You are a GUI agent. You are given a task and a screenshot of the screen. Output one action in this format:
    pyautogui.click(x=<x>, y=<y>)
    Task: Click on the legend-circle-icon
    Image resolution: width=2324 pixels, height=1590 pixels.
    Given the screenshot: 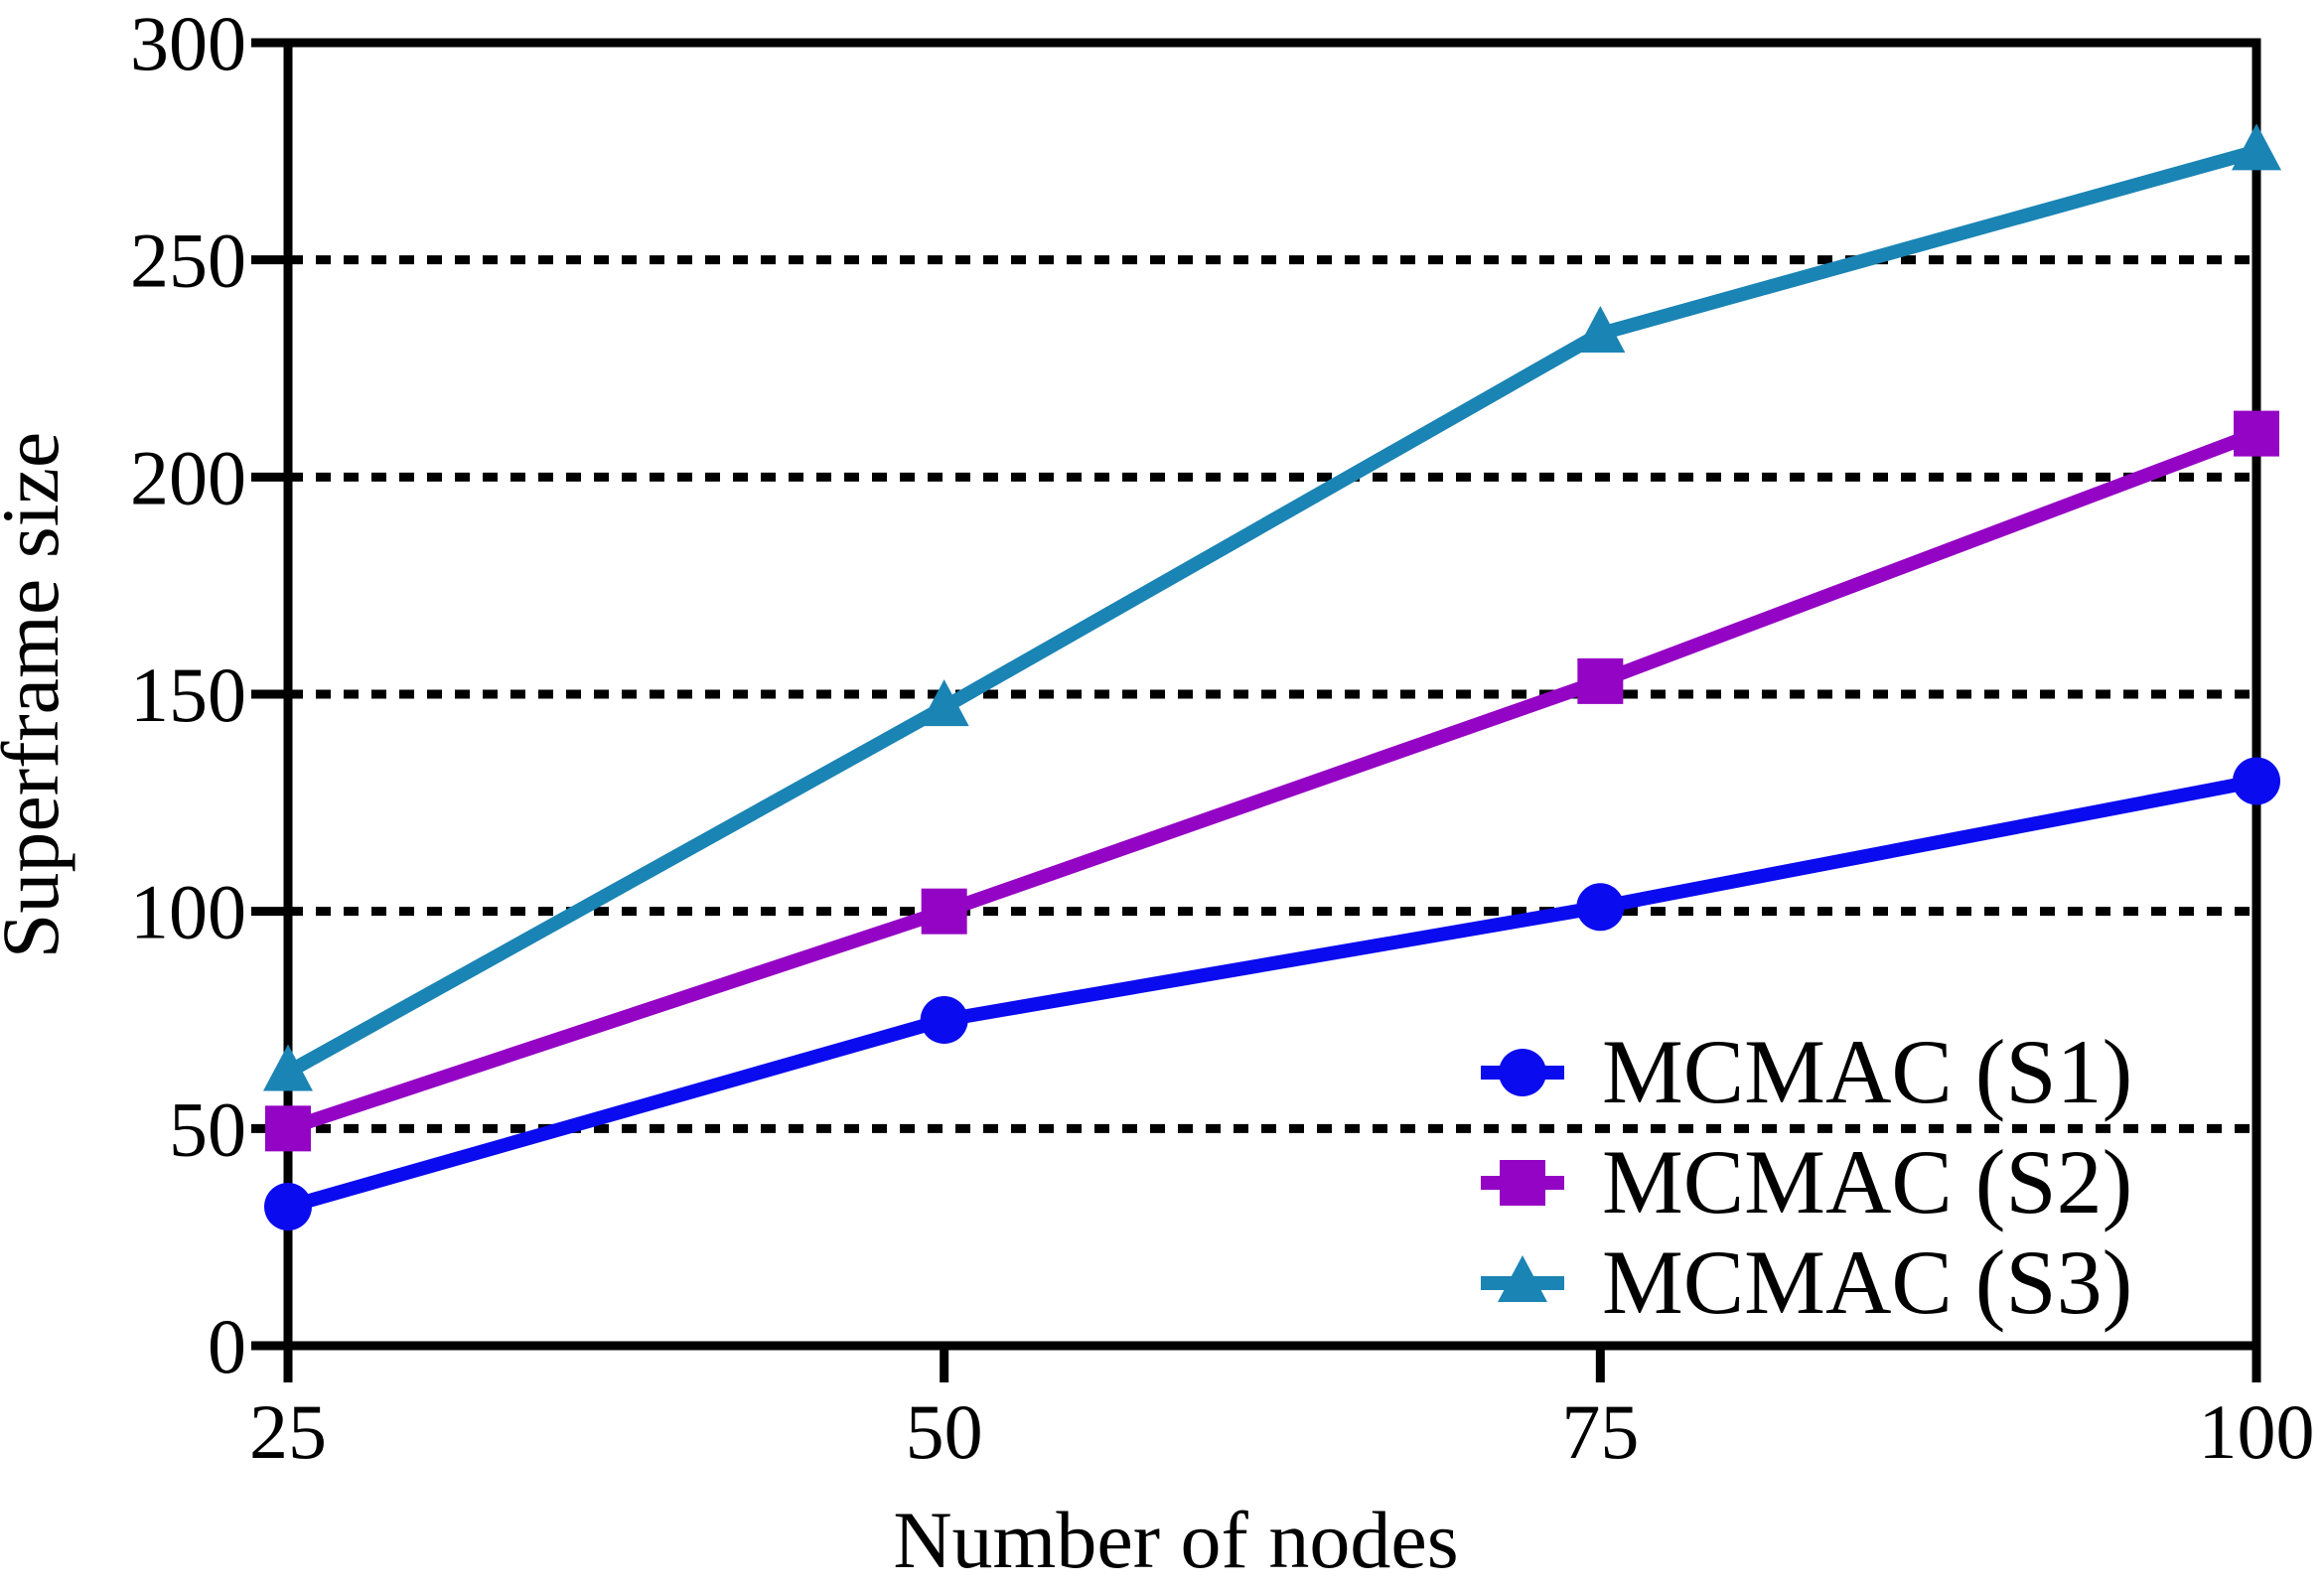 What is the action you would take?
    pyautogui.click(x=1522, y=1073)
    